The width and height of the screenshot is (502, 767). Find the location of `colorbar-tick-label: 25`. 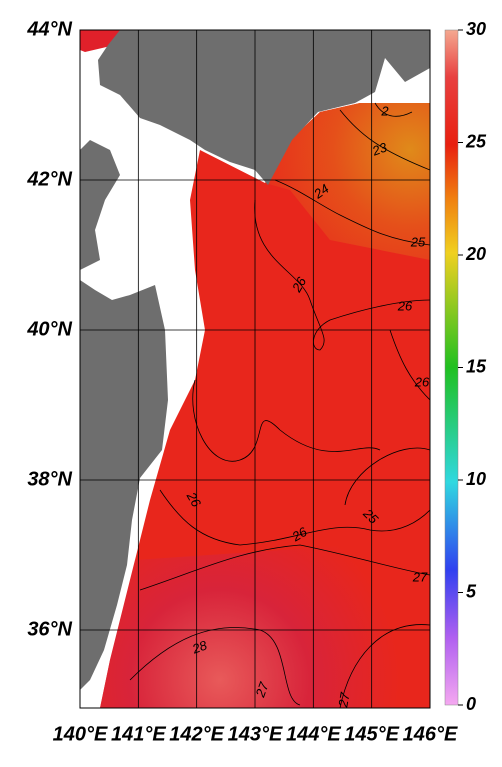

colorbar-tick-label: 25 is located at coordinates (476, 141).